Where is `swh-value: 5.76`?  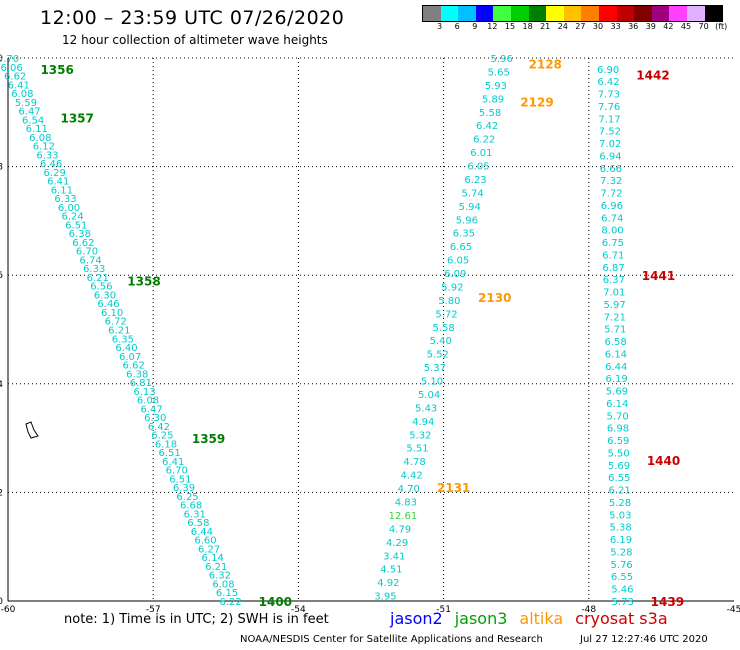 swh-value: 5.76 is located at coordinates (622, 565).